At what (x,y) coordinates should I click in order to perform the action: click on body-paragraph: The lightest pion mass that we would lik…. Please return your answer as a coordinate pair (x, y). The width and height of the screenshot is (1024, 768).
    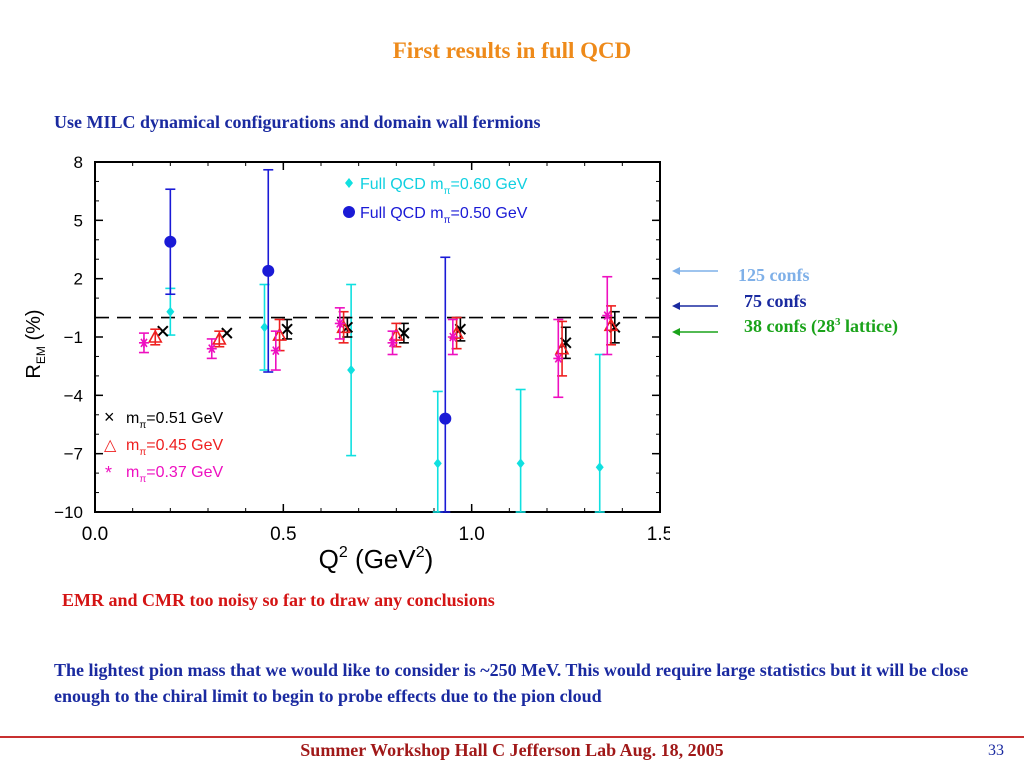
    Looking at the image, I should click on (511, 683).